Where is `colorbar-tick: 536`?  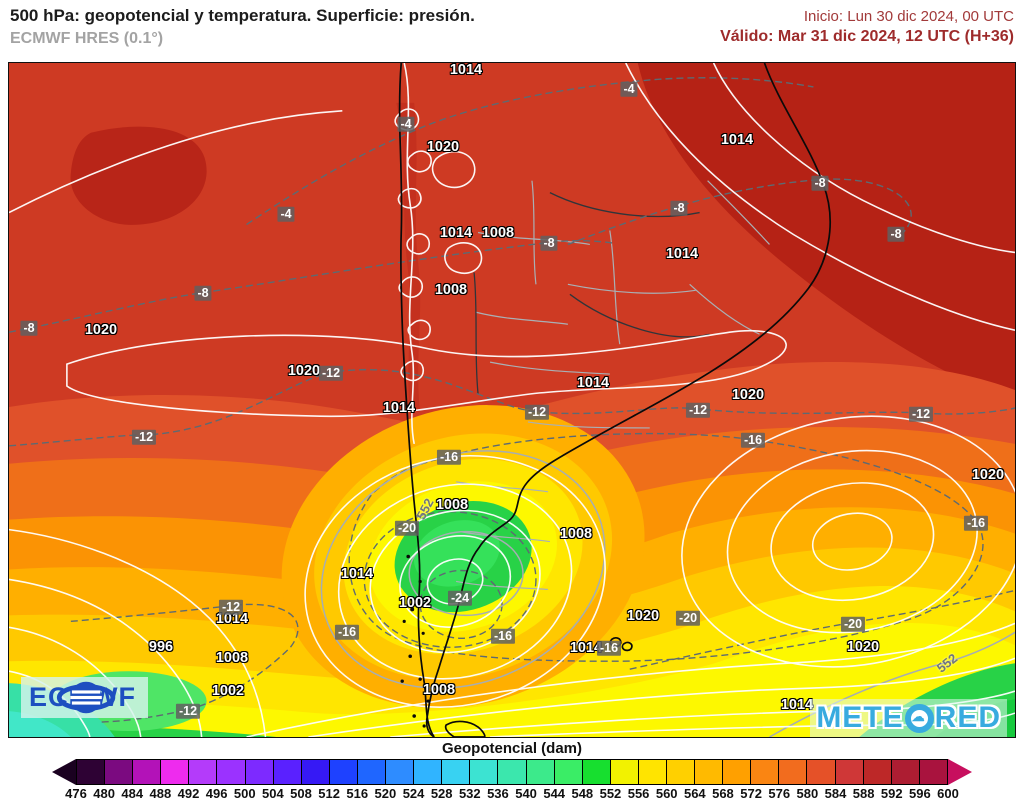 colorbar-tick: 536 is located at coordinates (498, 792).